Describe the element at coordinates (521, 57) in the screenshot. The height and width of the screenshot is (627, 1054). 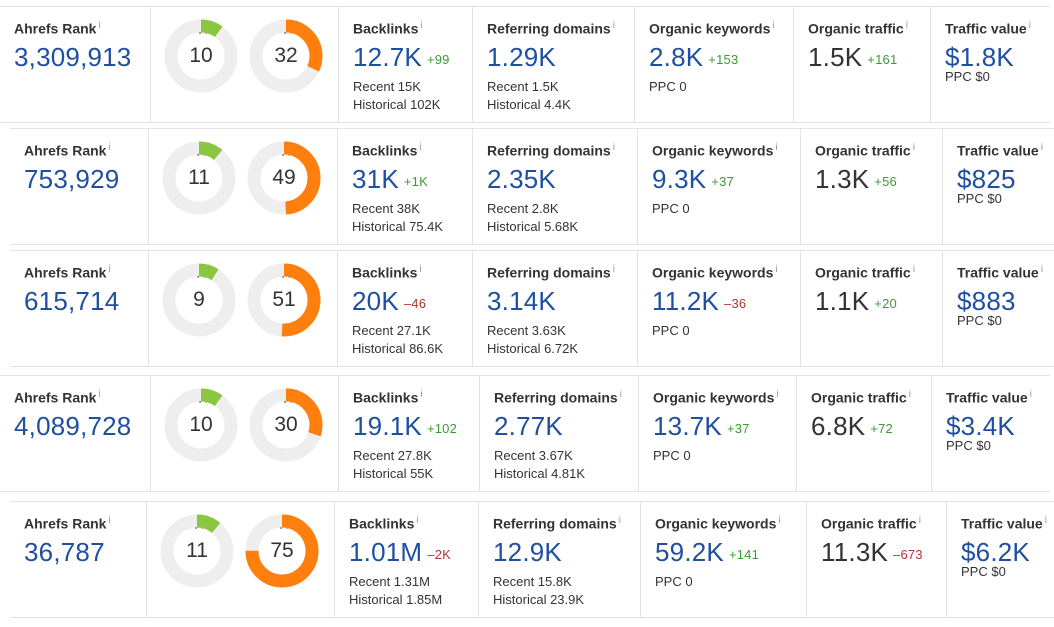
I see `metric-value: 1.29K` at that location.